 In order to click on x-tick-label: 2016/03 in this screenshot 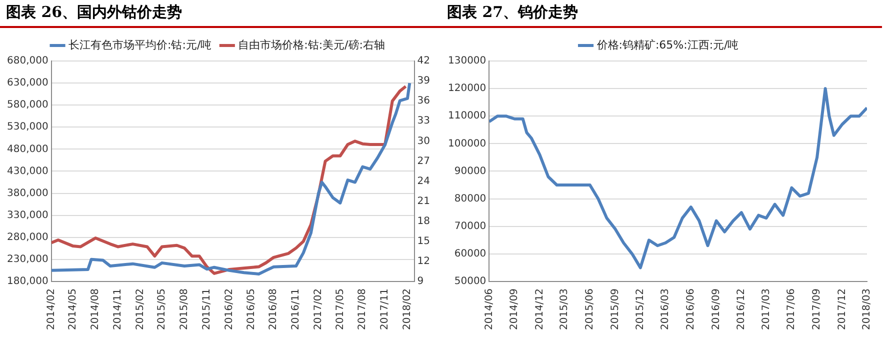, I will do `click(666, 309)`.